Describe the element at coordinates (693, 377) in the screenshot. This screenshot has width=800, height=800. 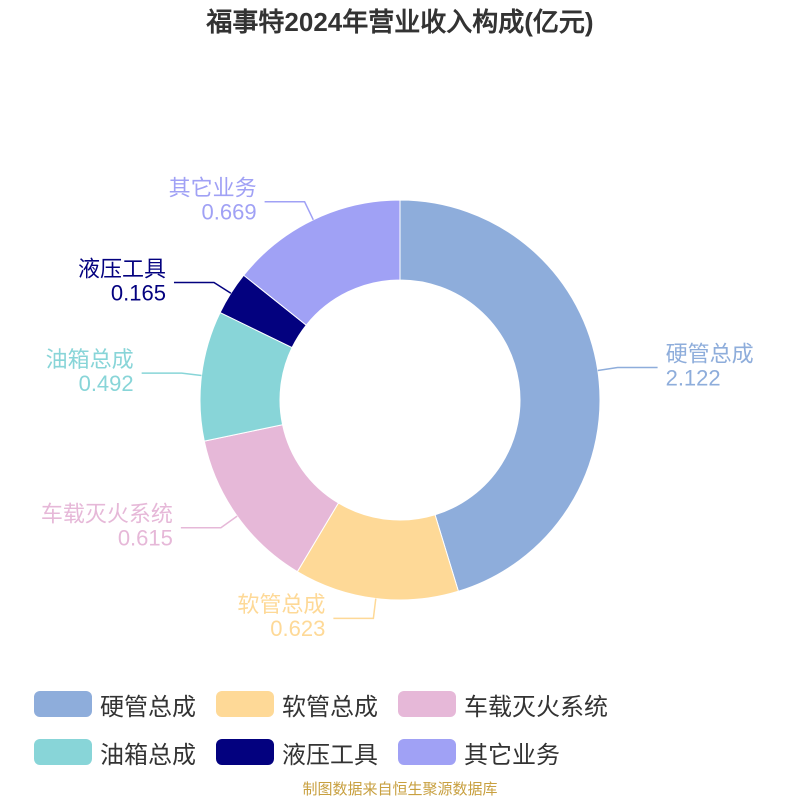
I see `slice-value: 2.122` at that location.